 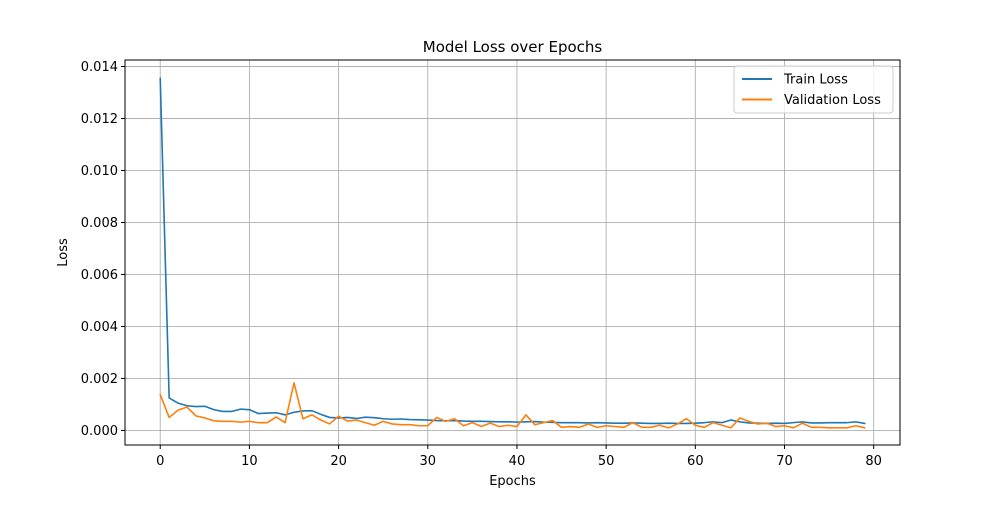 What do you see at coordinates (517, 461) in the screenshot?
I see `x-tick-label: 40` at bounding box center [517, 461].